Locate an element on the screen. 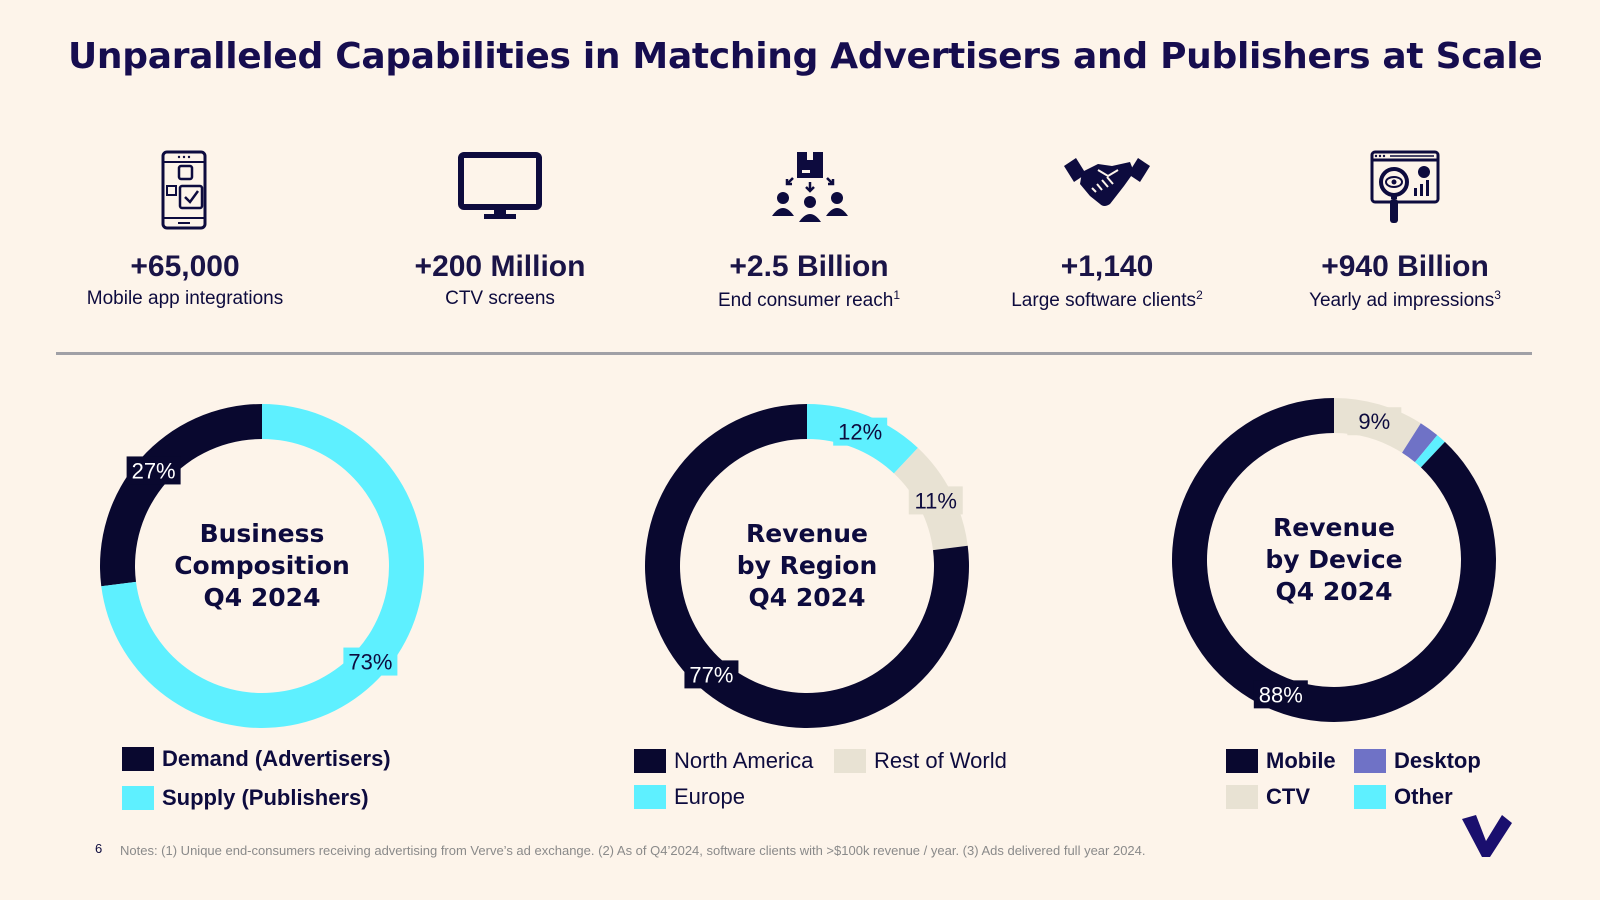  legend-item: Mobile is located at coordinates (1281, 761).